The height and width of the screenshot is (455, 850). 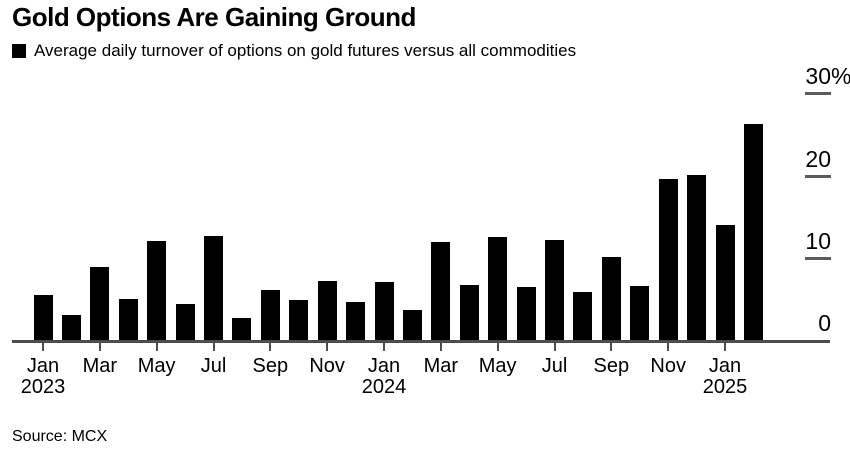 What do you see at coordinates (824, 323) in the screenshot?
I see `y-axis-label: 0` at bounding box center [824, 323].